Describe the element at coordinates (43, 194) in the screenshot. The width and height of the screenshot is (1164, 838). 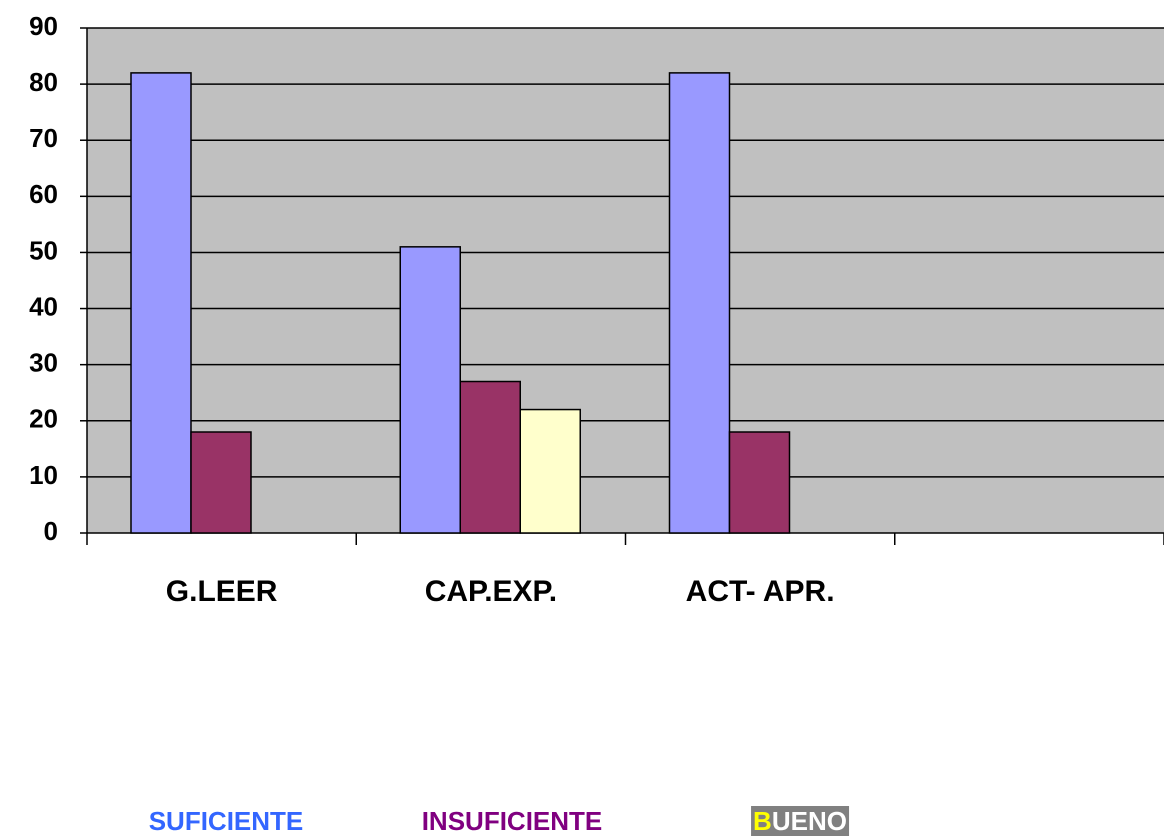
I see `y-tick-label: 60` at that location.